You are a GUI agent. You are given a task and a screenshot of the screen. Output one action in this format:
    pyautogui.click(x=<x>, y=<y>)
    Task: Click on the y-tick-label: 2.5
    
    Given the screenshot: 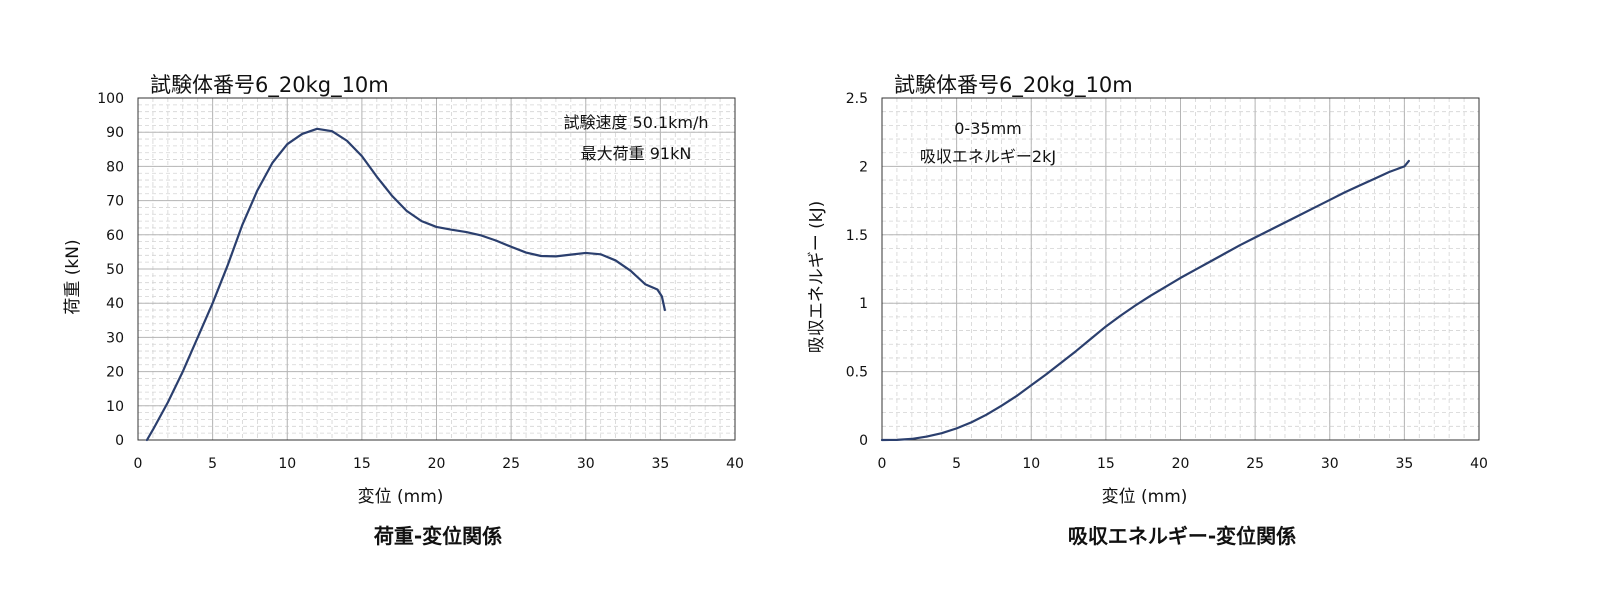 What is the action you would take?
    pyautogui.click(x=857, y=99)
    